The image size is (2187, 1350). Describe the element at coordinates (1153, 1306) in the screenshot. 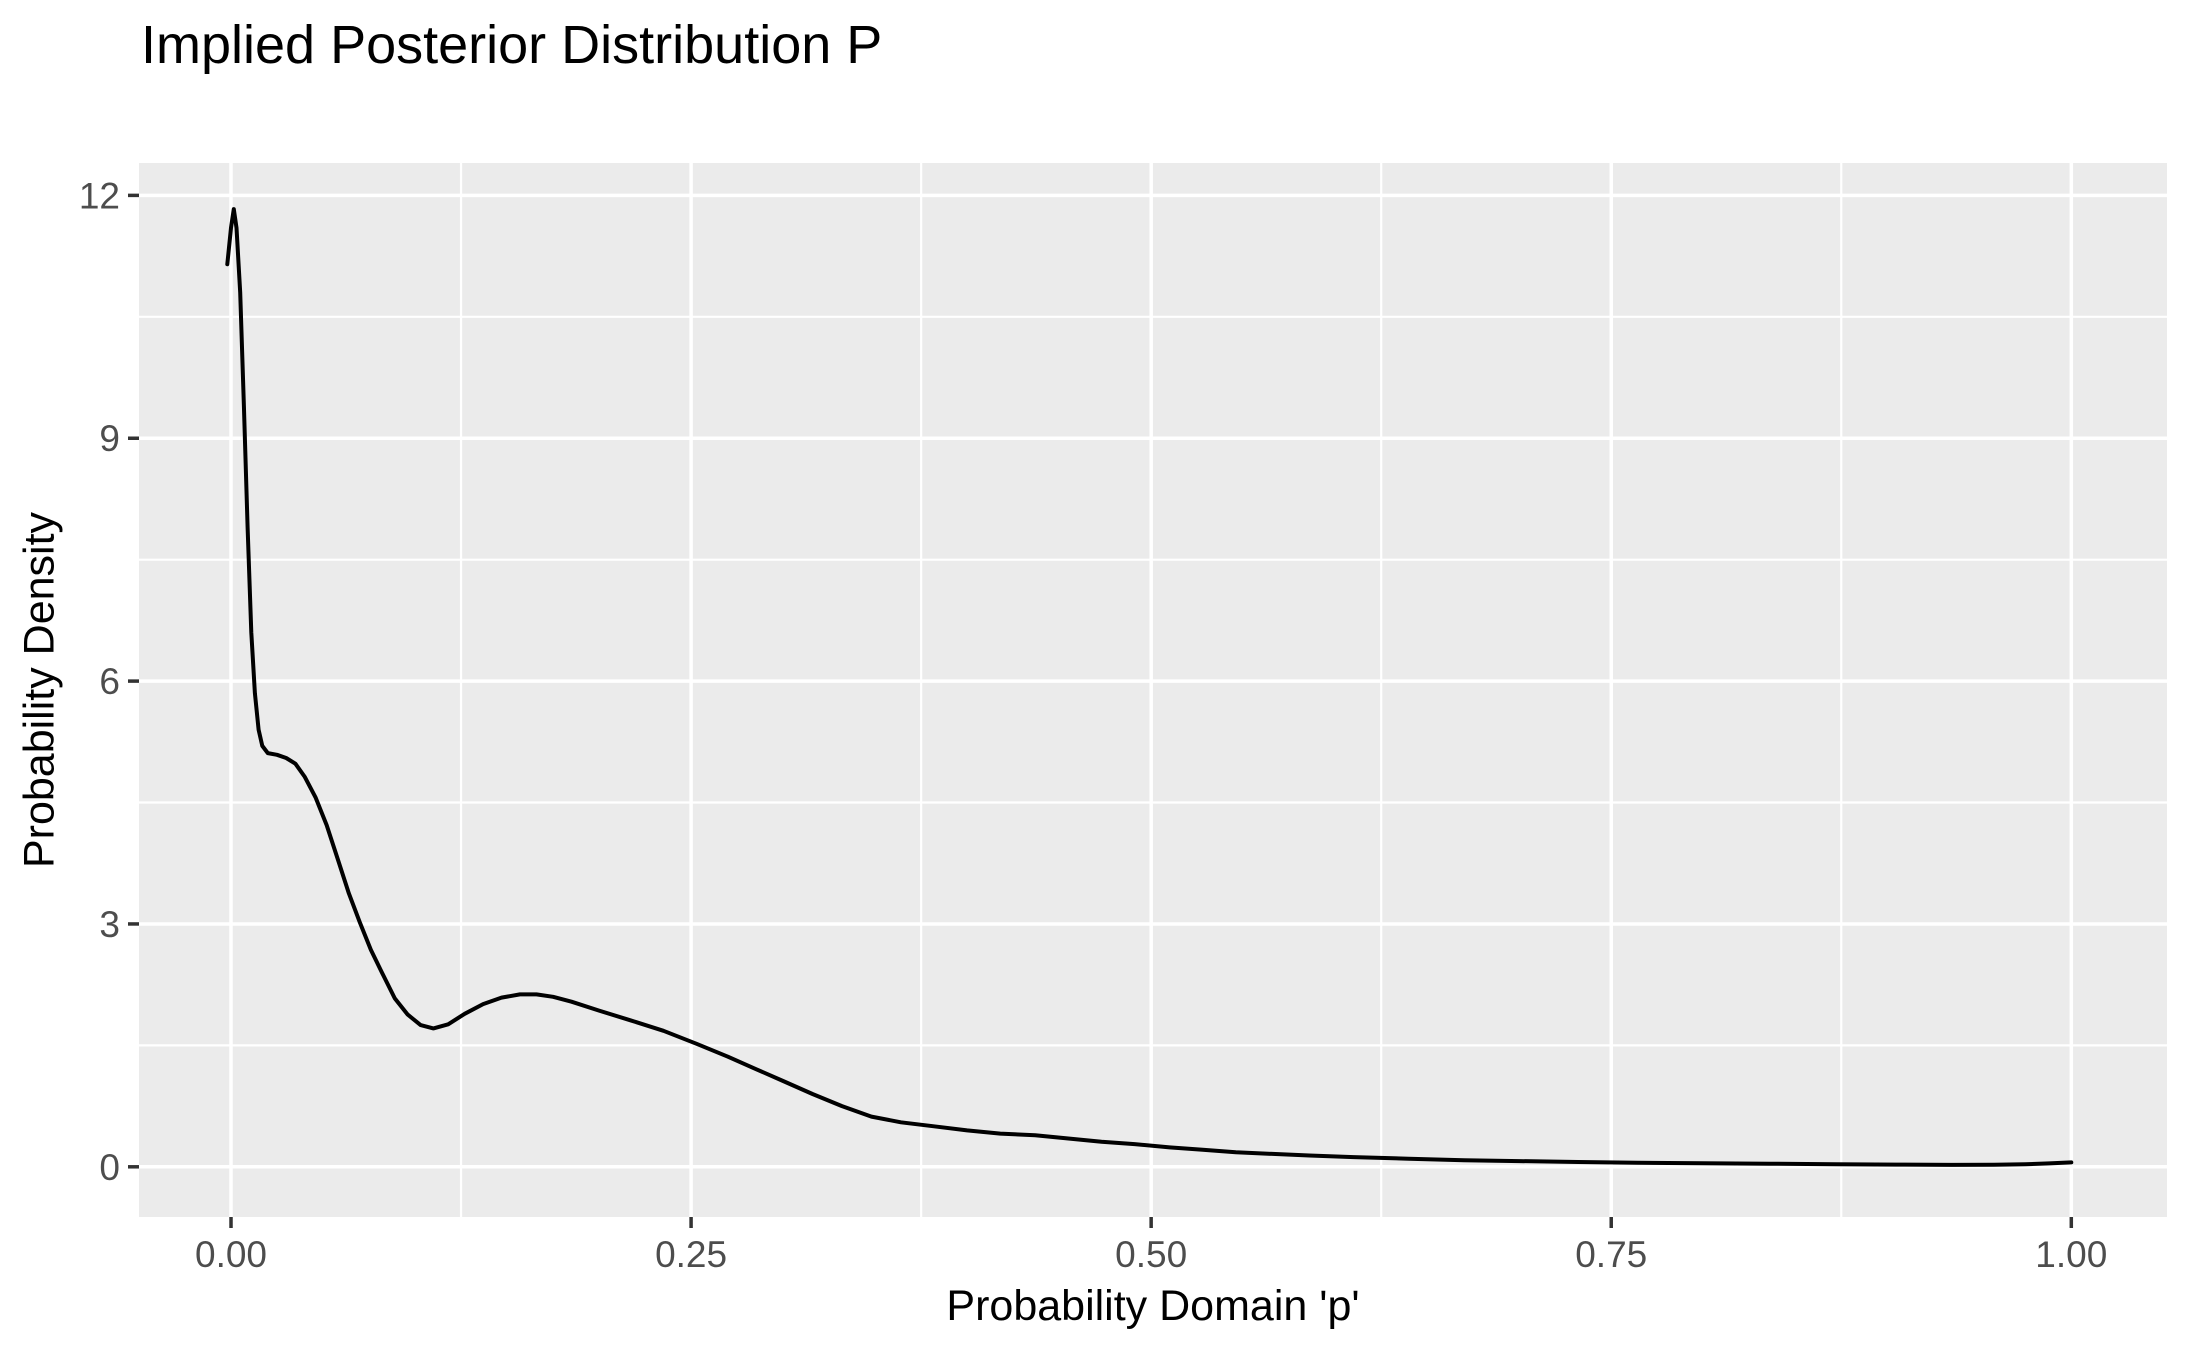

I see `x-axis-title: Probability Domain 'p'` at that location.